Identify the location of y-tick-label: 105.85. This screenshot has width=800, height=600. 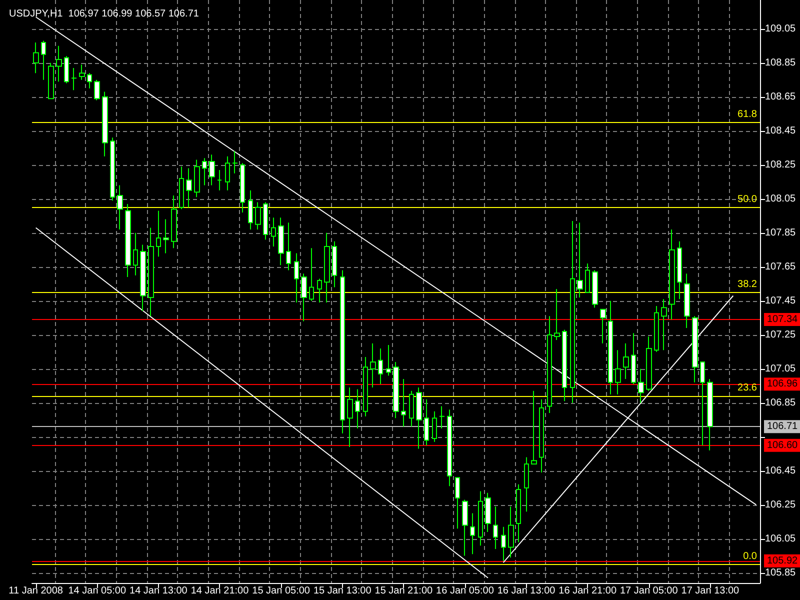
(780, 572).